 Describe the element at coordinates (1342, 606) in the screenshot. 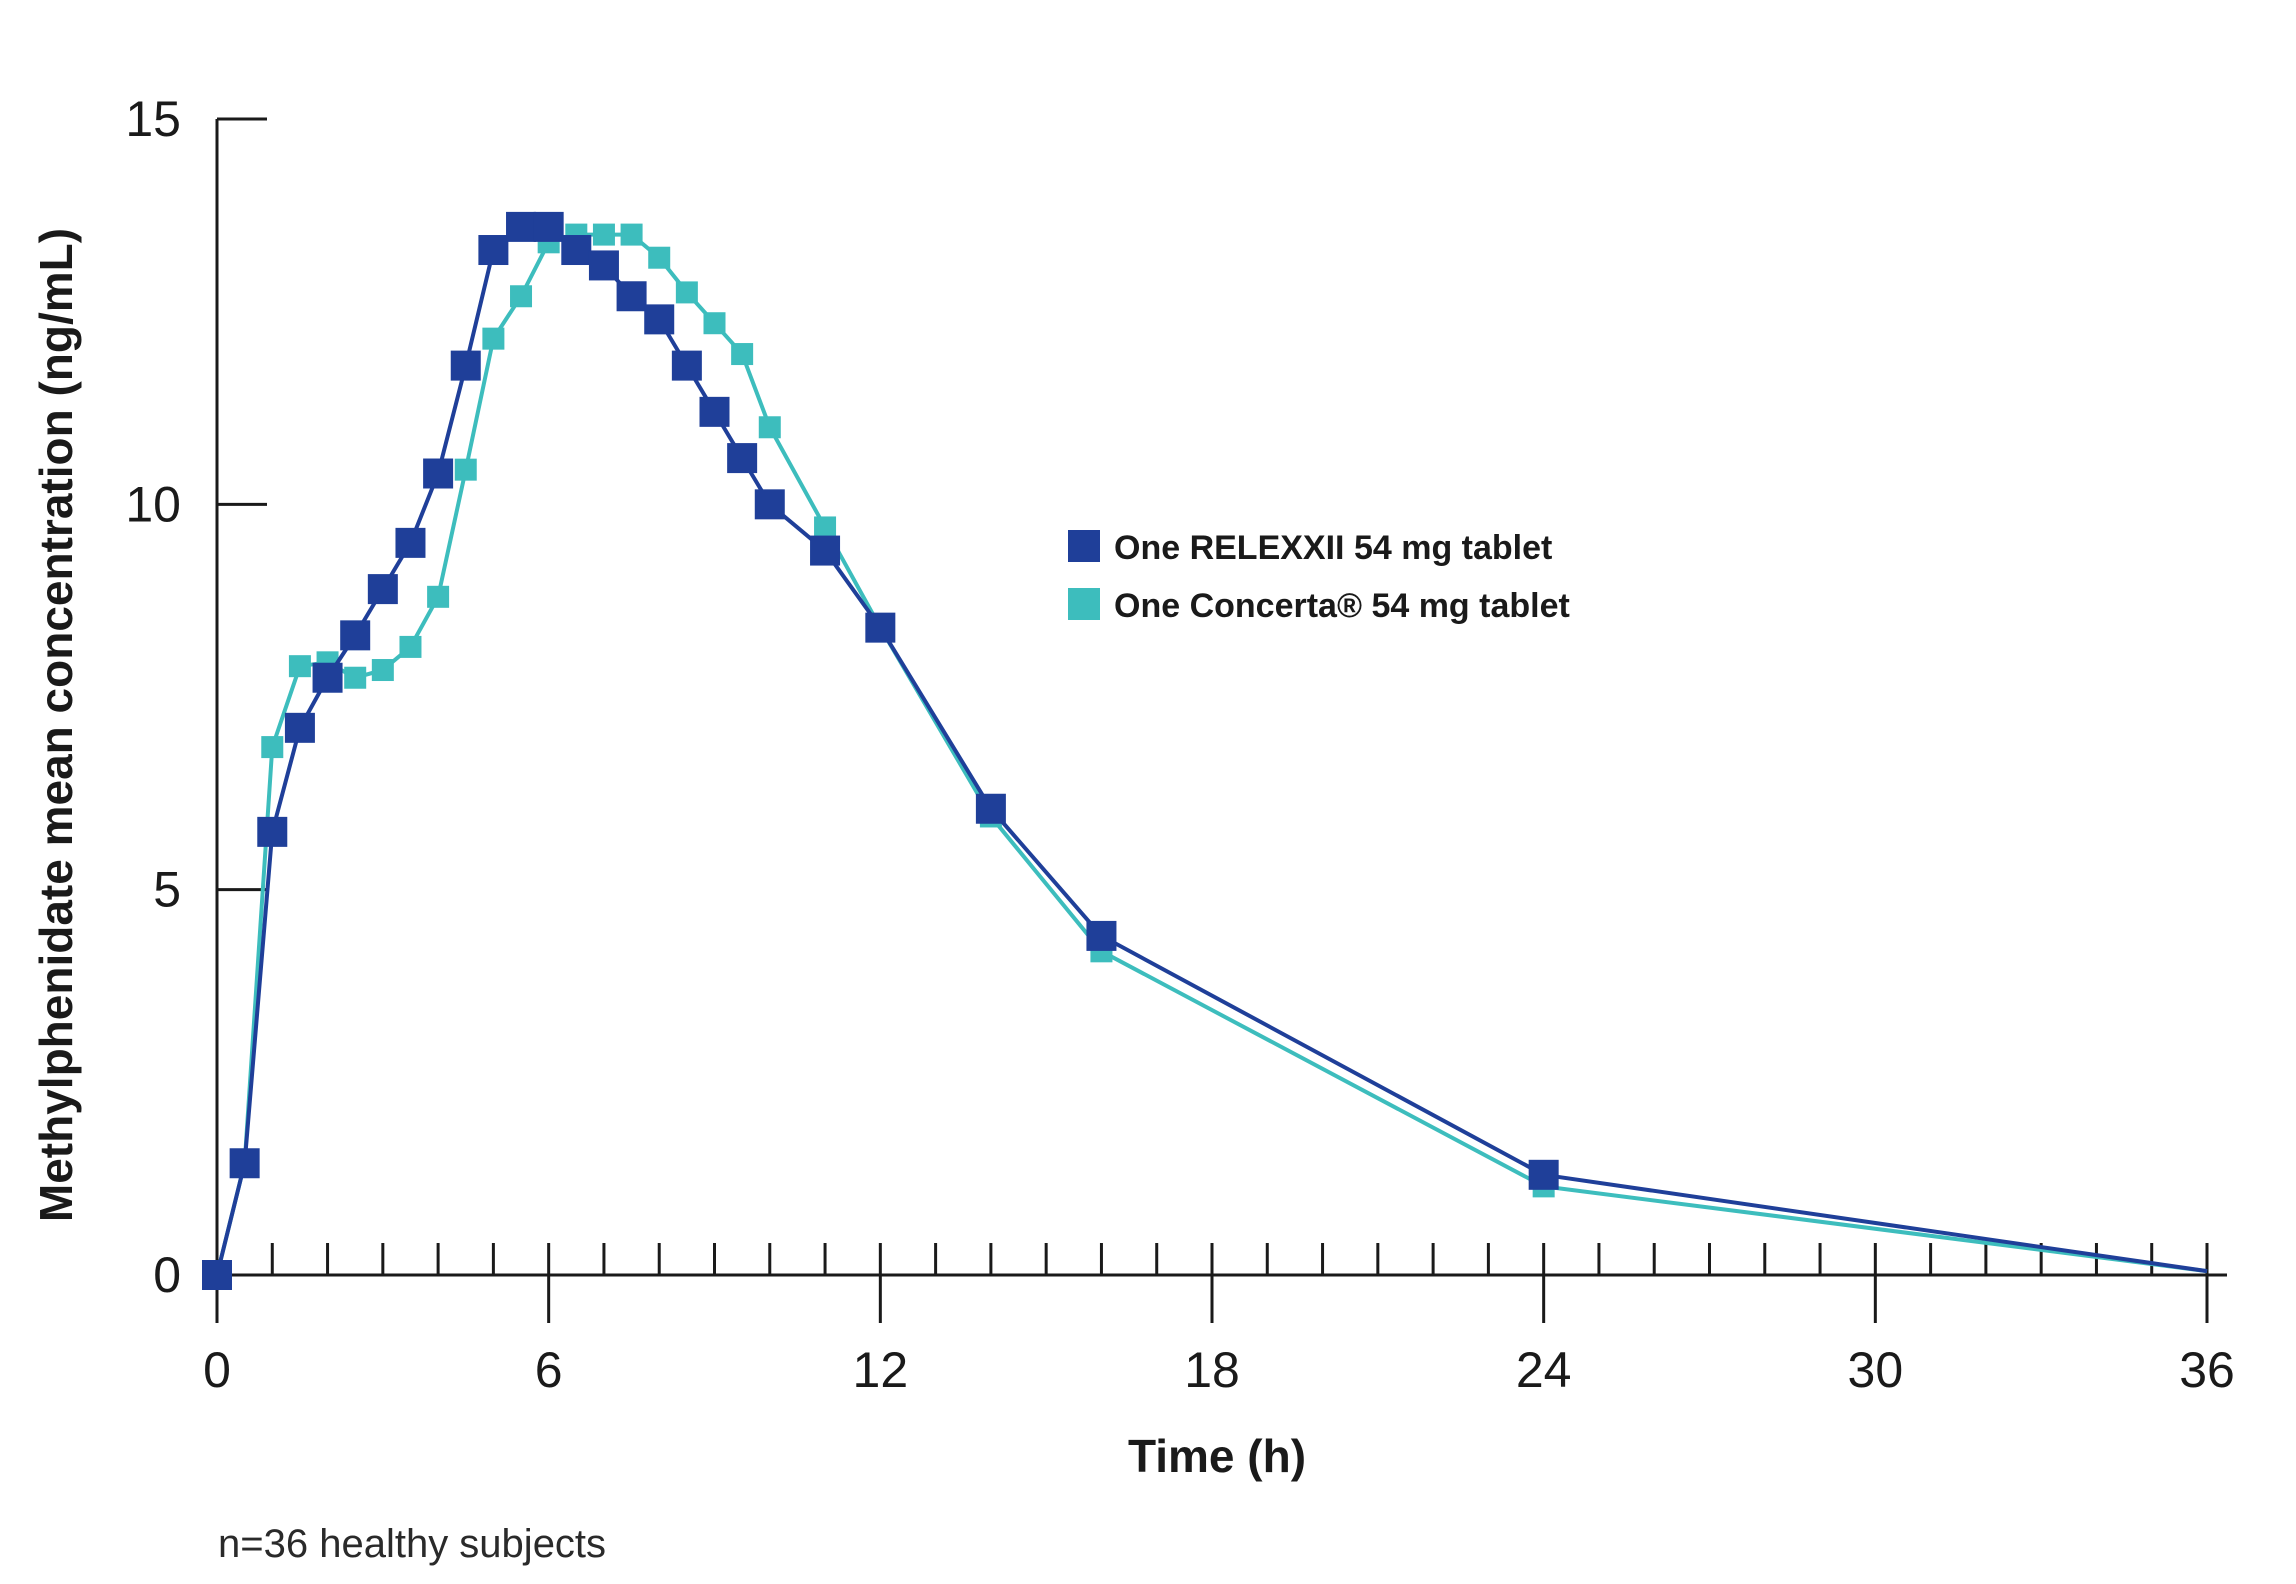

I see `legend-label: One Concerta® 54 mg tablet` at that location.